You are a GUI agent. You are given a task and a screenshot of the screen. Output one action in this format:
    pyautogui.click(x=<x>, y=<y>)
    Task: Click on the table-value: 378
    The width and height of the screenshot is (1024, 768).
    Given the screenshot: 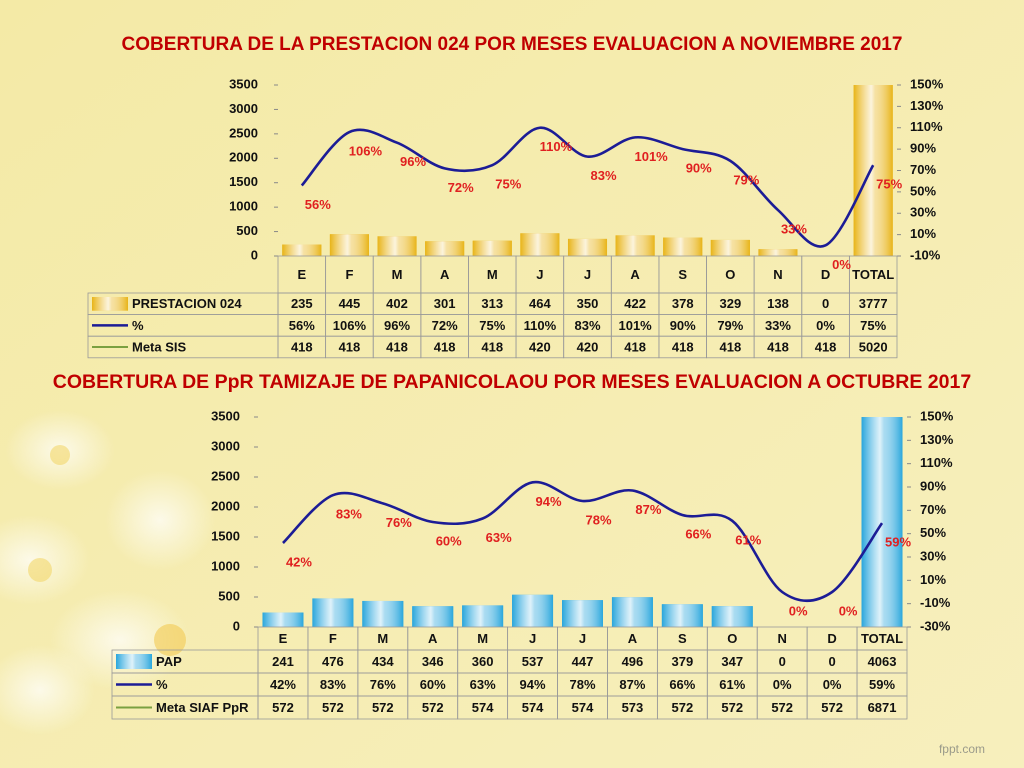 What is the action you would take?
    pyautogui.click(x=683, y=303)
    